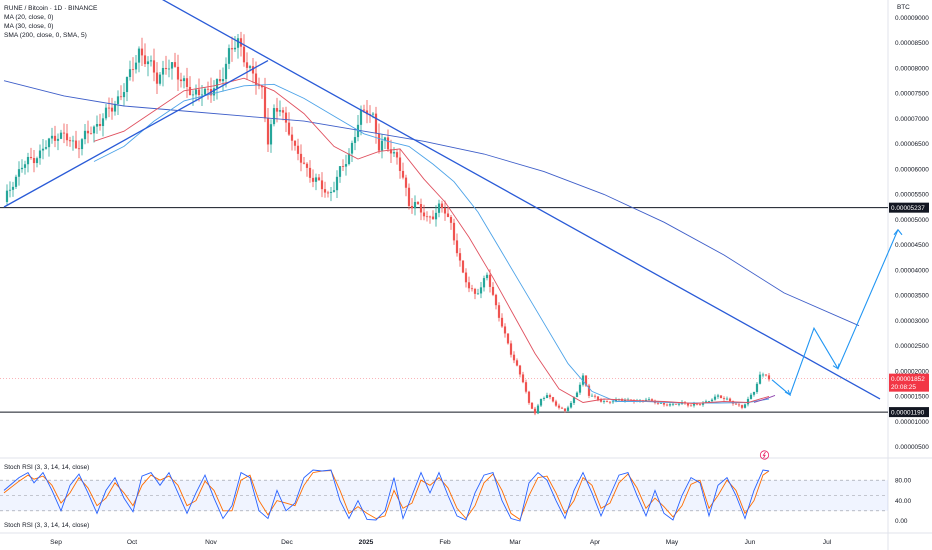  I want to click on stoch-rsi-axis-label: 80.00, so click(903, 480).